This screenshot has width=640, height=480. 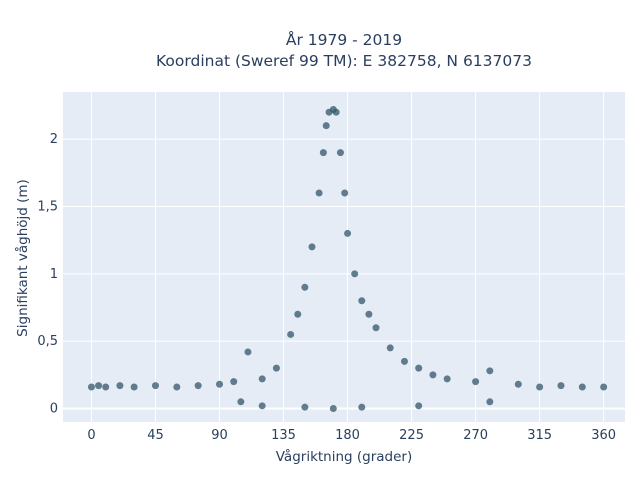 I want to click on x-tick-label: 45, so click(x=155, y=435).